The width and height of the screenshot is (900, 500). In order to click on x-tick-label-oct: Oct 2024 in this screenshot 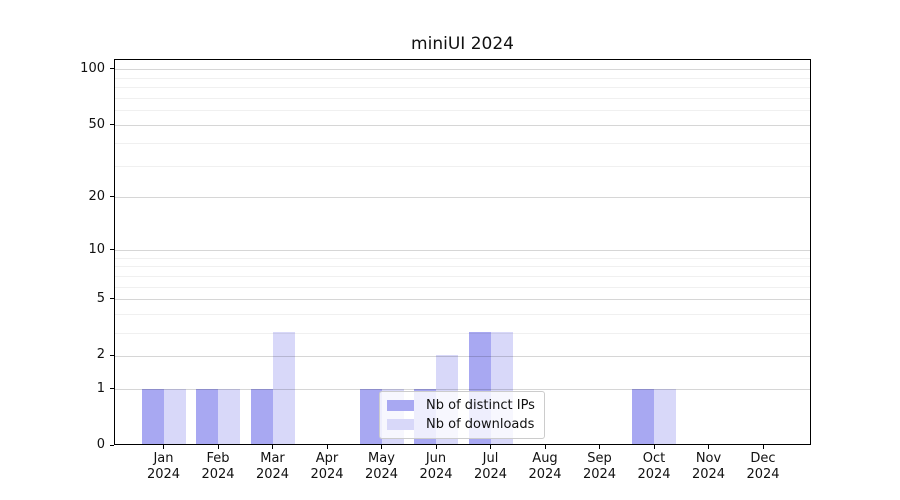, I will do `click(654, 466)`.